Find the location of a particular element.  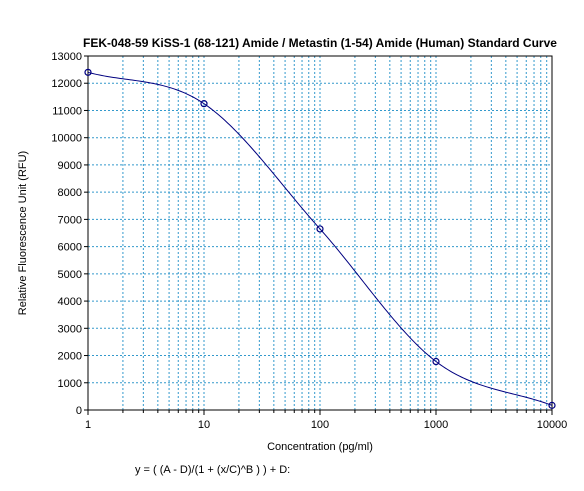

y-tick-label: 4000 is located at coordinates (70, 302).